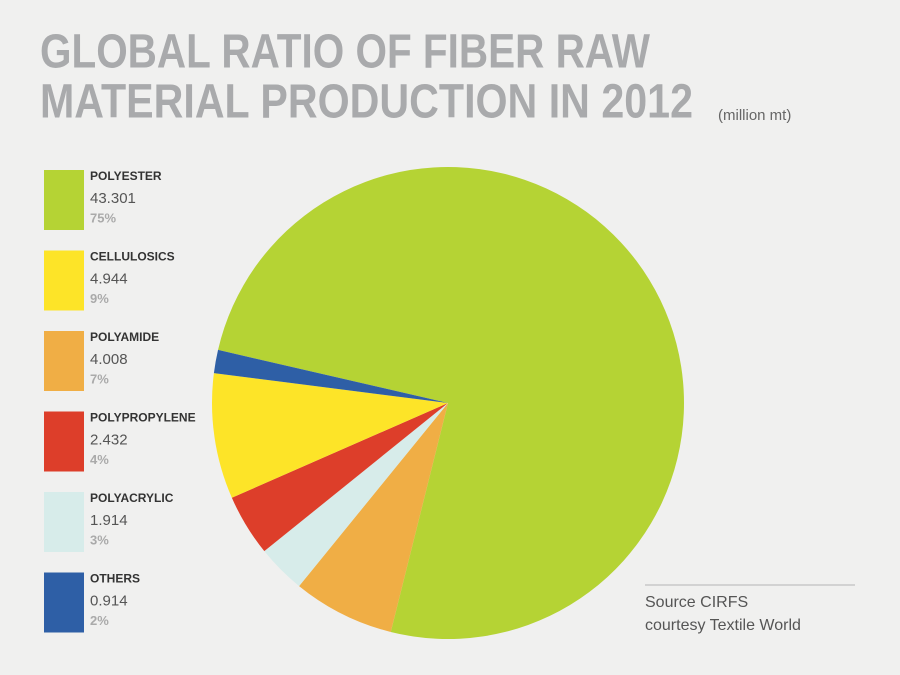 This screenshot has height=675, width=900. I want to click on legend-value: 0.914, so click(109, 600).